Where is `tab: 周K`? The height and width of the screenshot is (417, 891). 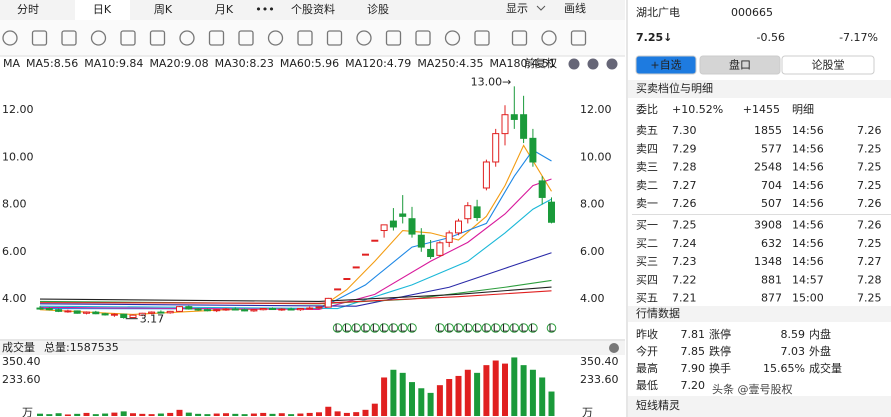 tab: 周K is located at coordinates (163, 9).